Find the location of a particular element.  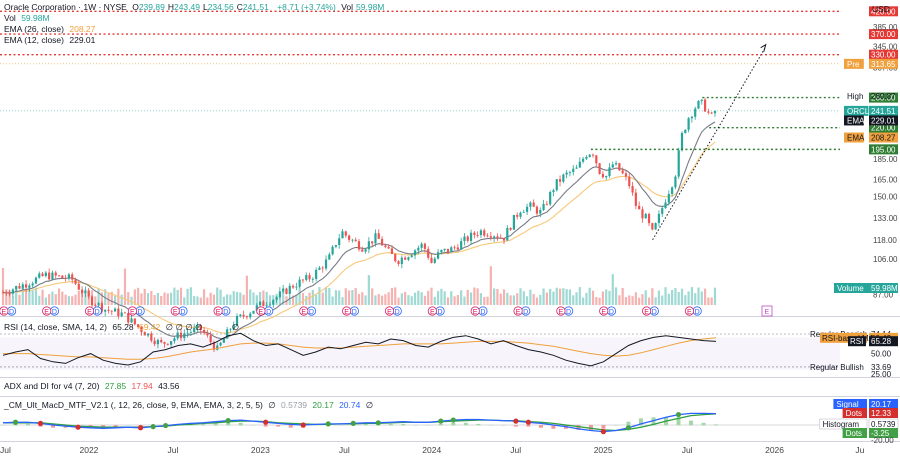

price-tick: 133.00 is located at coordinates (885, 218).